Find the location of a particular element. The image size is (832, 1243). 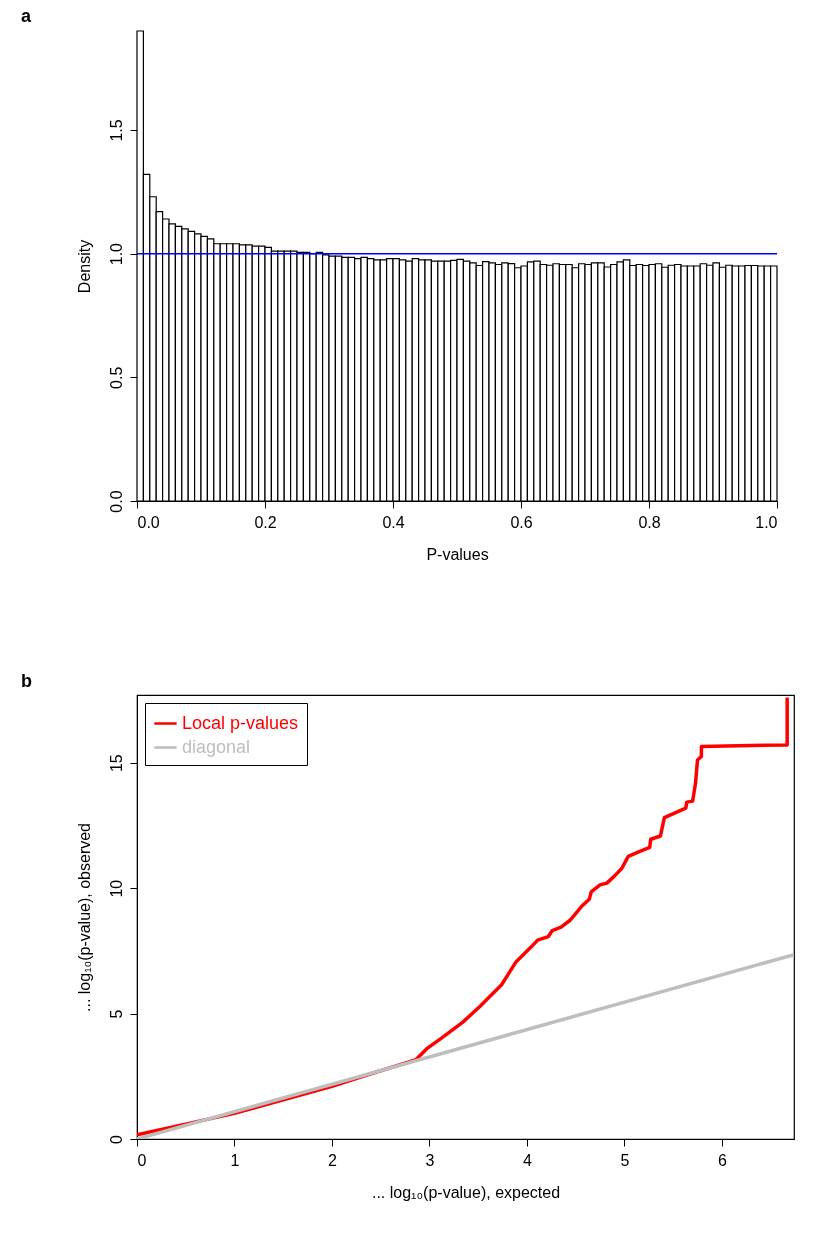

chart-title: a is located at coordinates (26, 16).